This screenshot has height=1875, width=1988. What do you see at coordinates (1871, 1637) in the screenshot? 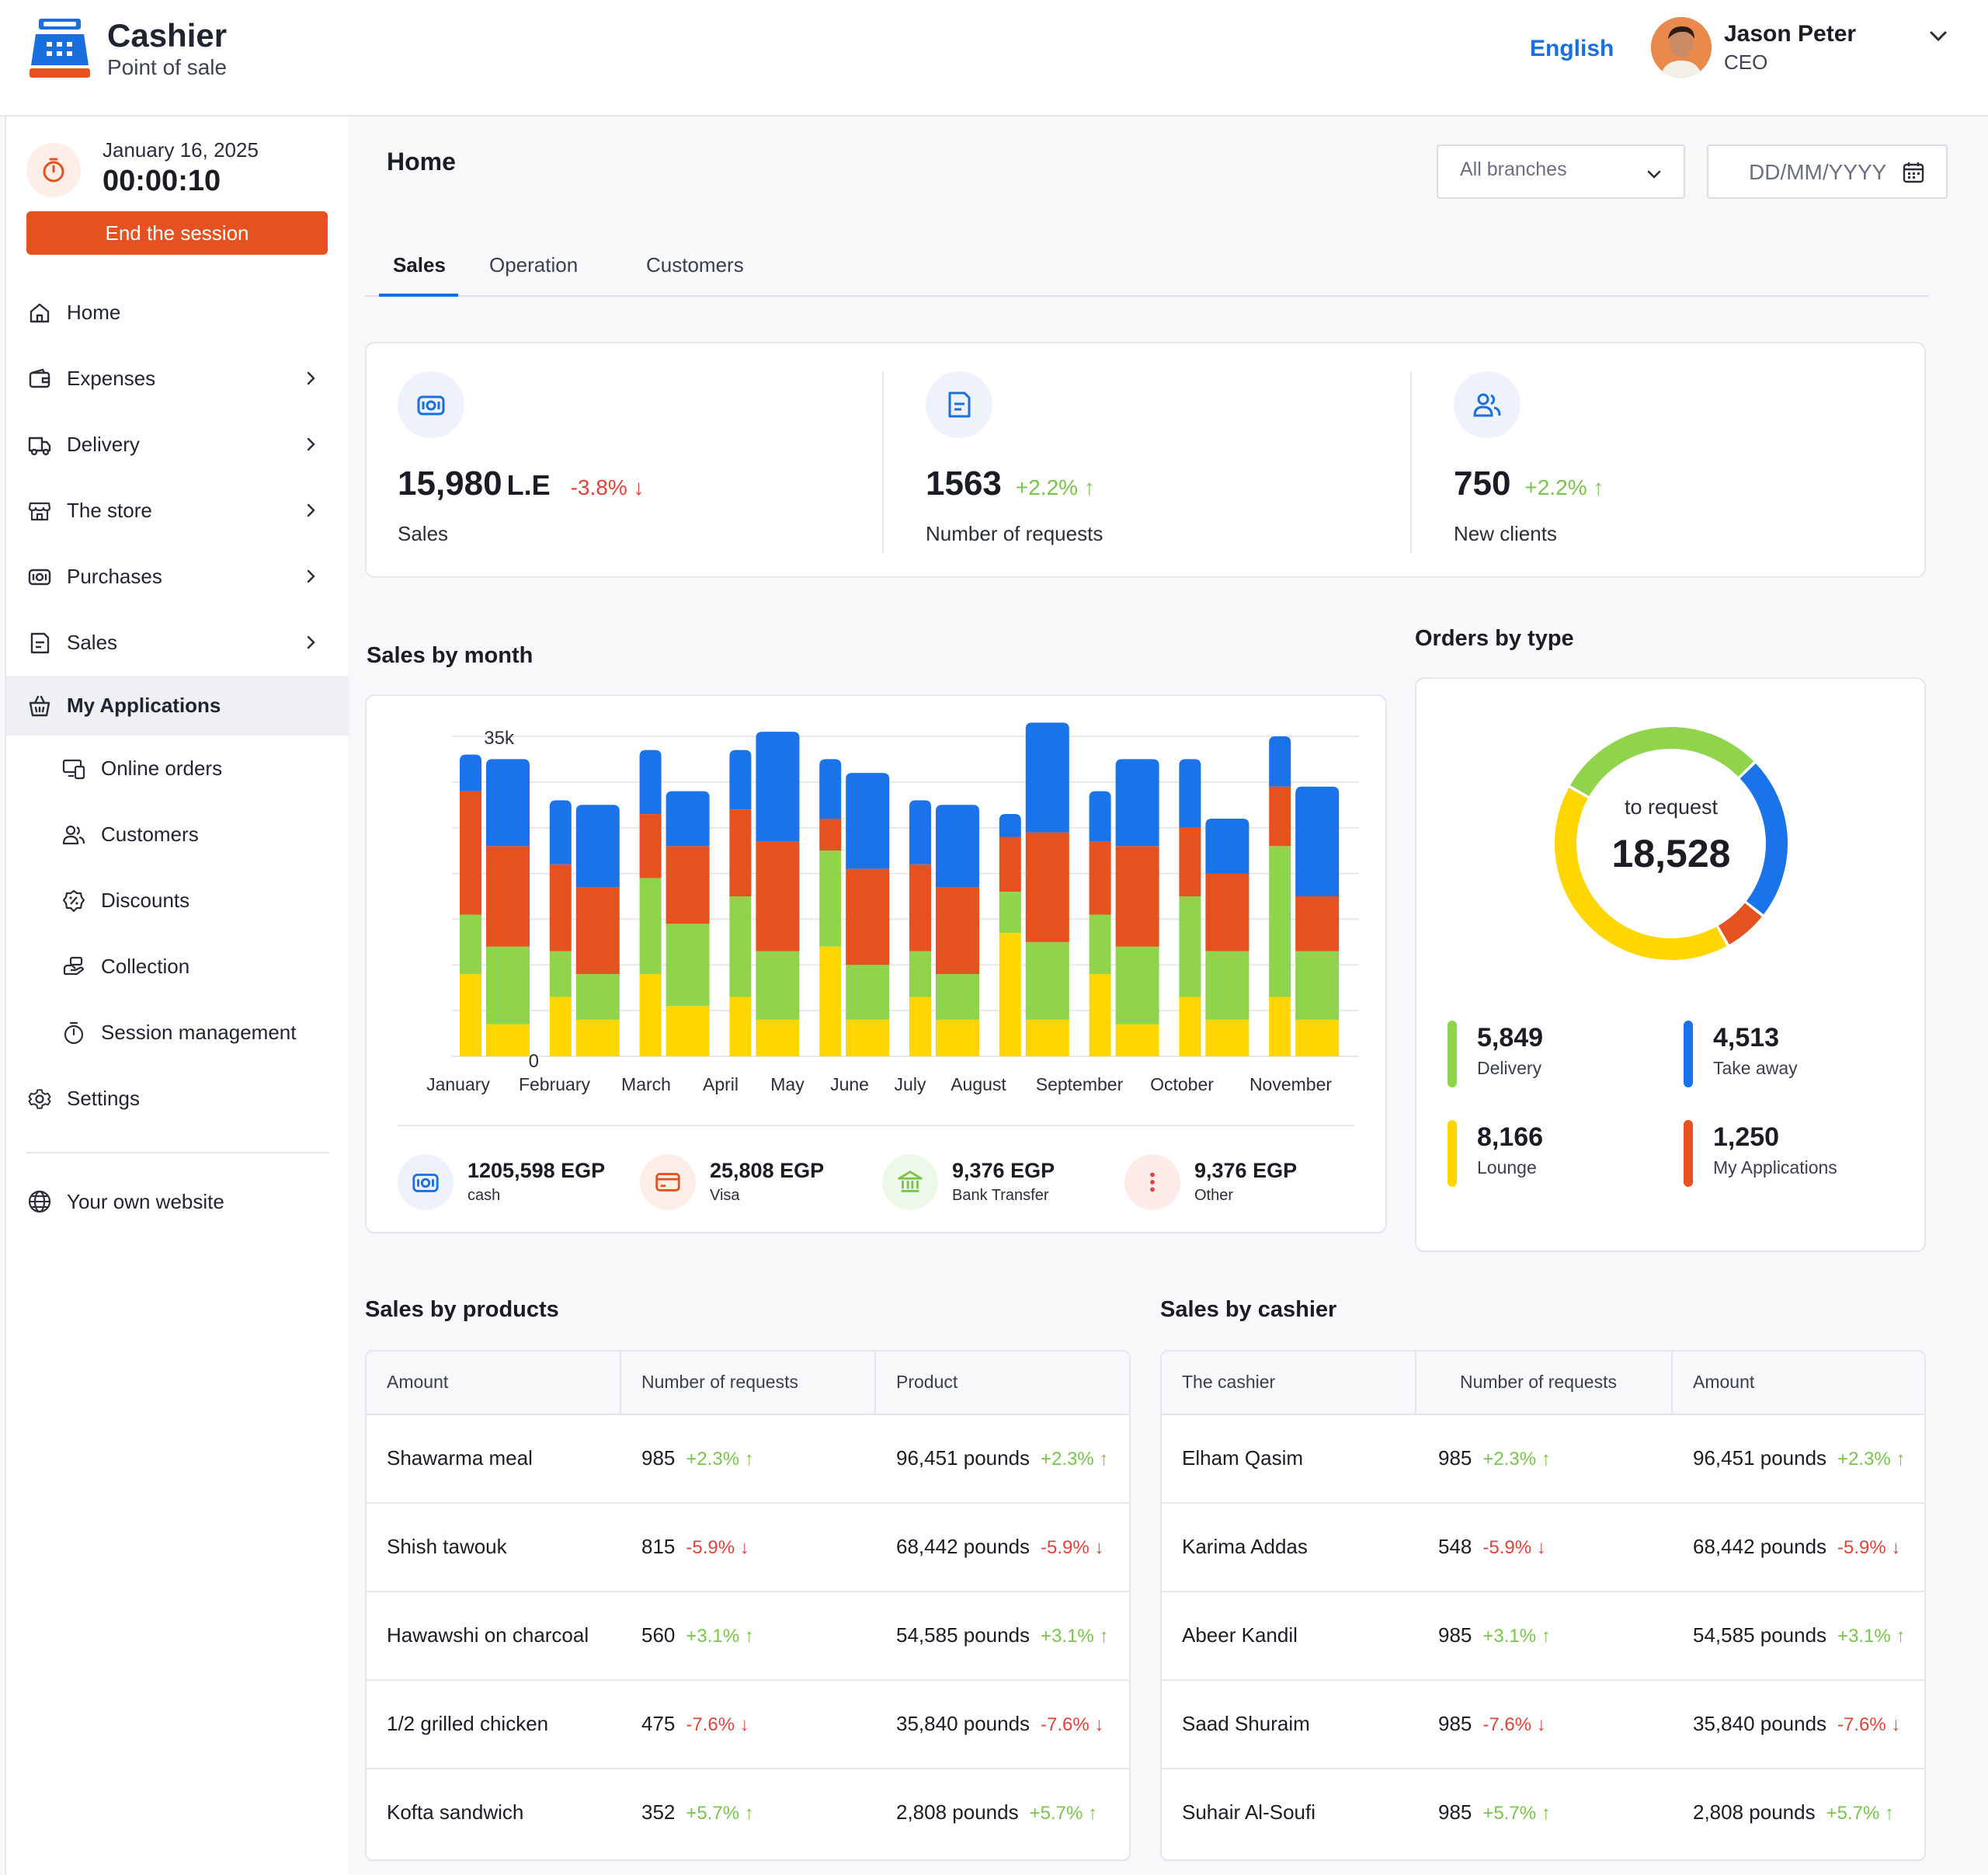
I see `change-value: +3.1% ↑` at bounding box center [1871, 1637].